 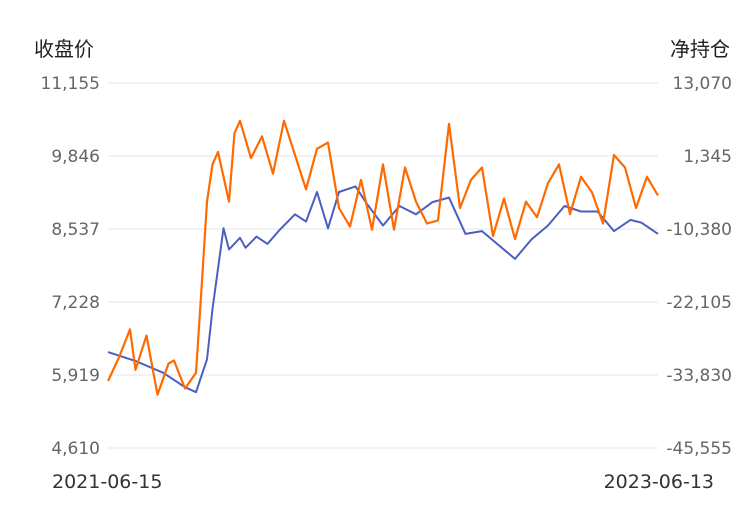 What do you see at coordinates (699, 449) in the screenshot?
I see `right-tick-label: -45,555` at bounding box center [699, 449].